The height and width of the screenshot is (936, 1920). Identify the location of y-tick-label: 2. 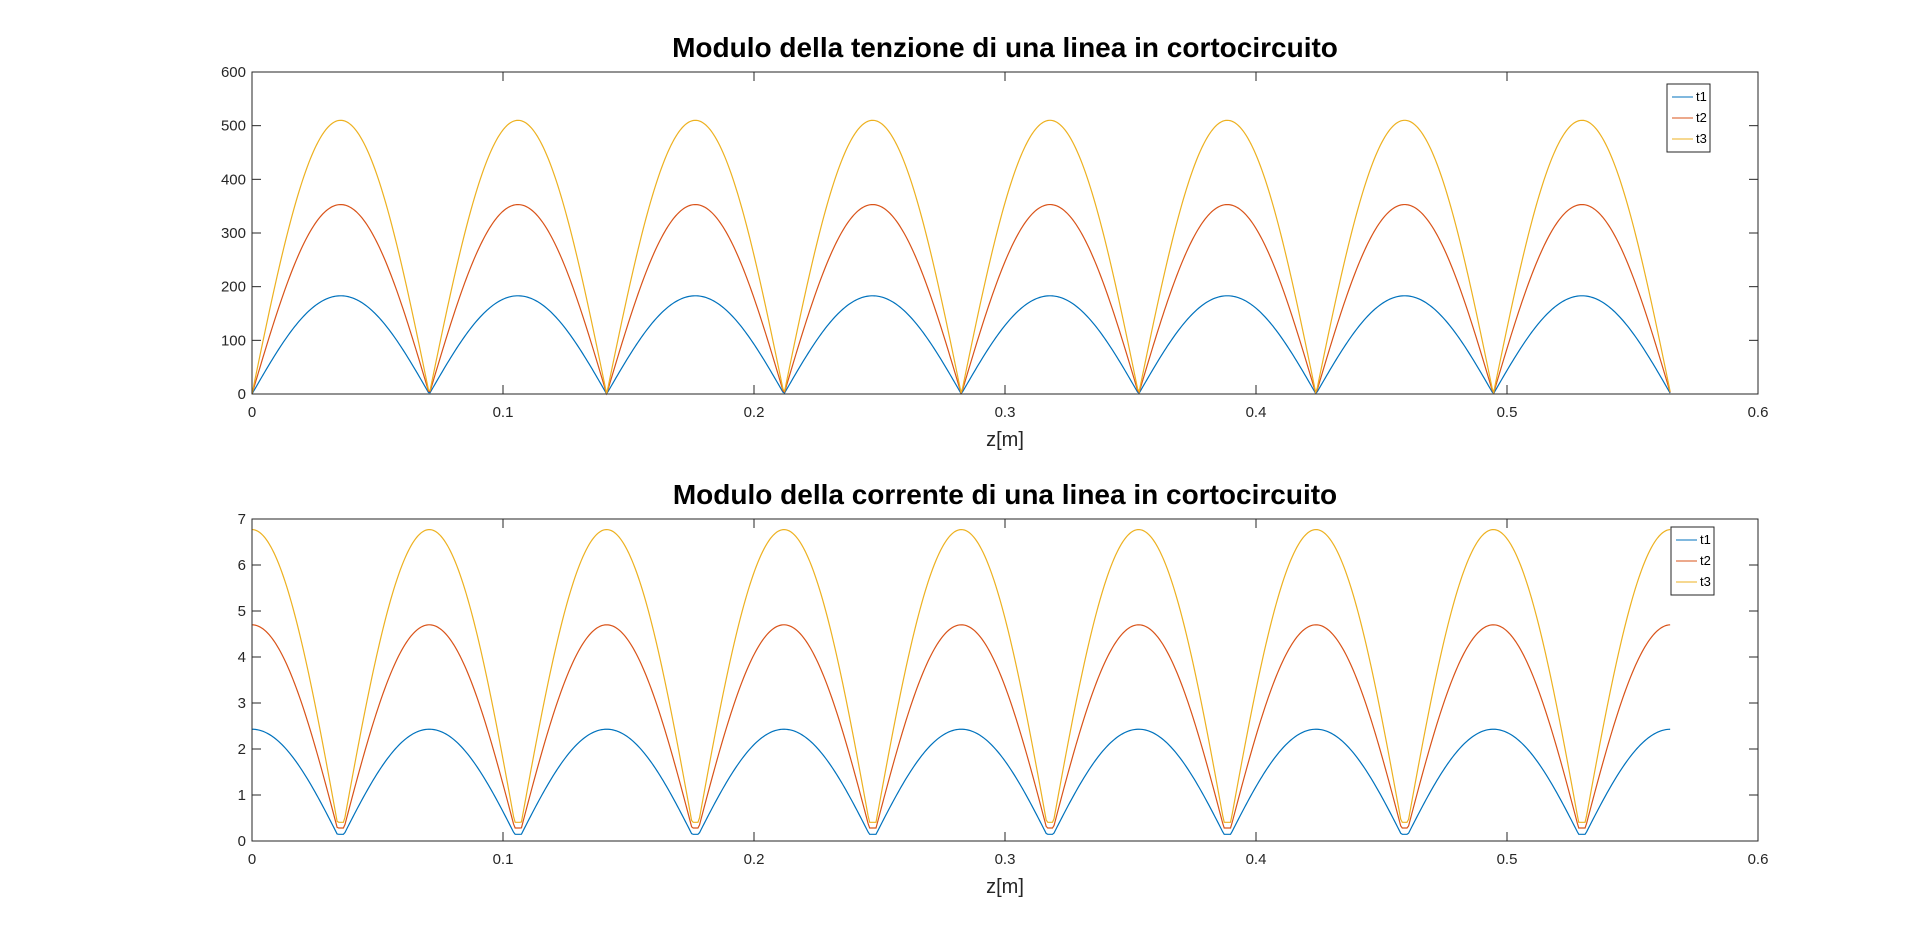
(242, 749).